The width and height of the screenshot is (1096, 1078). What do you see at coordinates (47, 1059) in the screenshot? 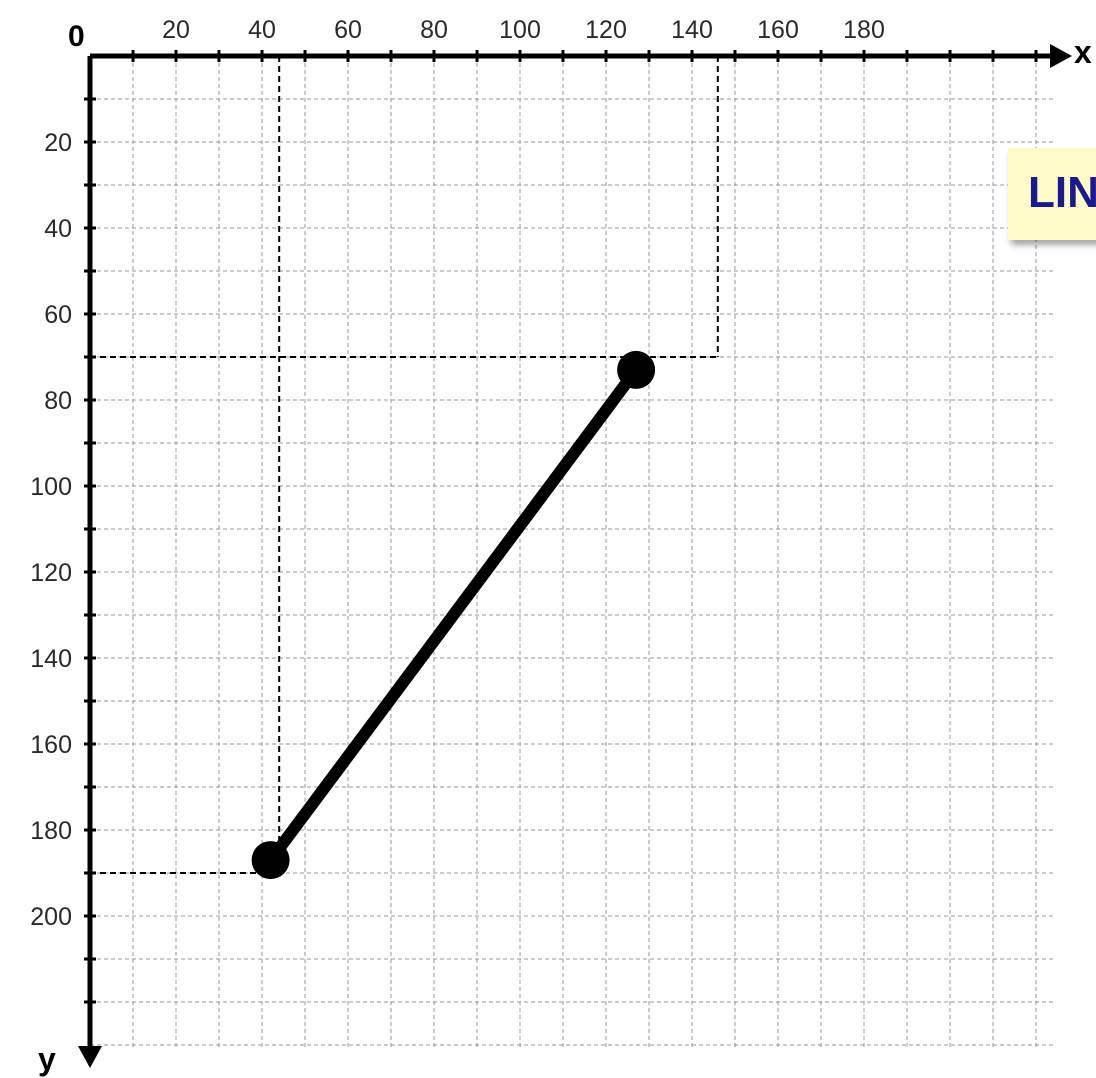
I see `y-axis-name: y` at bounding box center [47, 1059].